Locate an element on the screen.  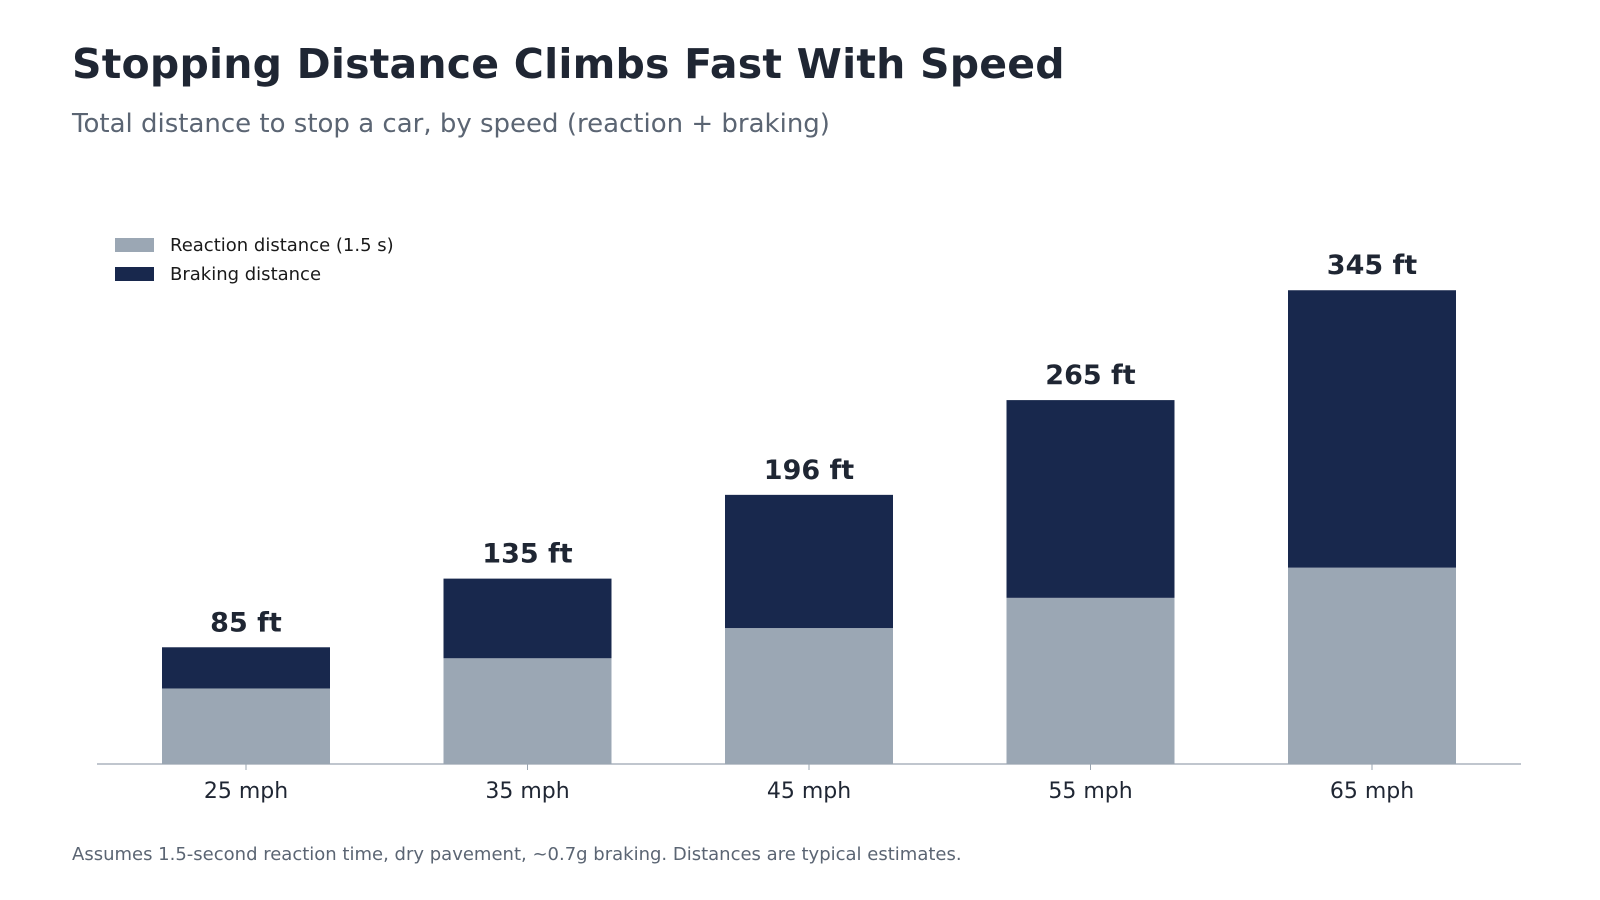
total-data-label: 345 ft is located at coordinates (1372, 265).